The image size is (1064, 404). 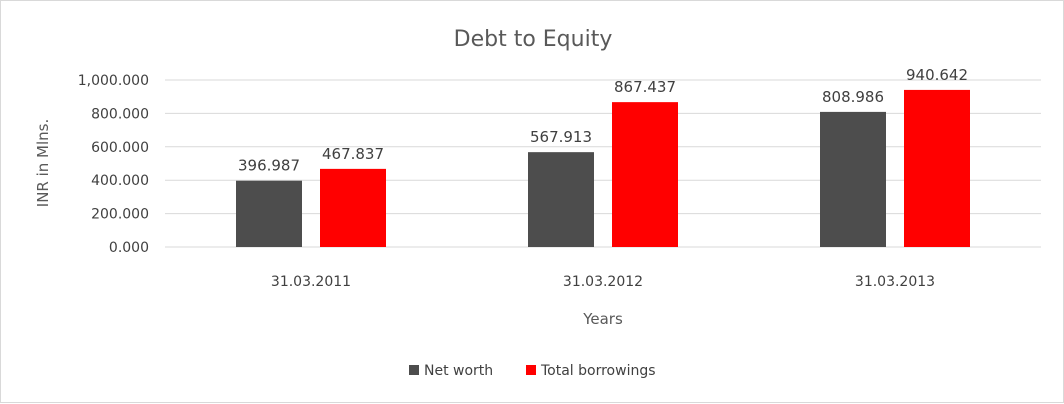 I want to click on y-axis-title: INR in Mlns., so click(x=43, y=163).